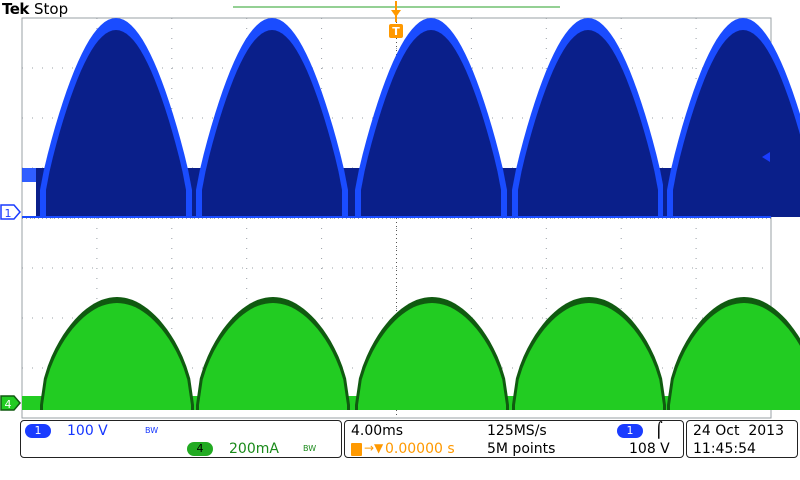  Describe the element at coordinates (310, 448) in the screenshot. I see `channel-4-bandwidth-limit: BW` at that location.